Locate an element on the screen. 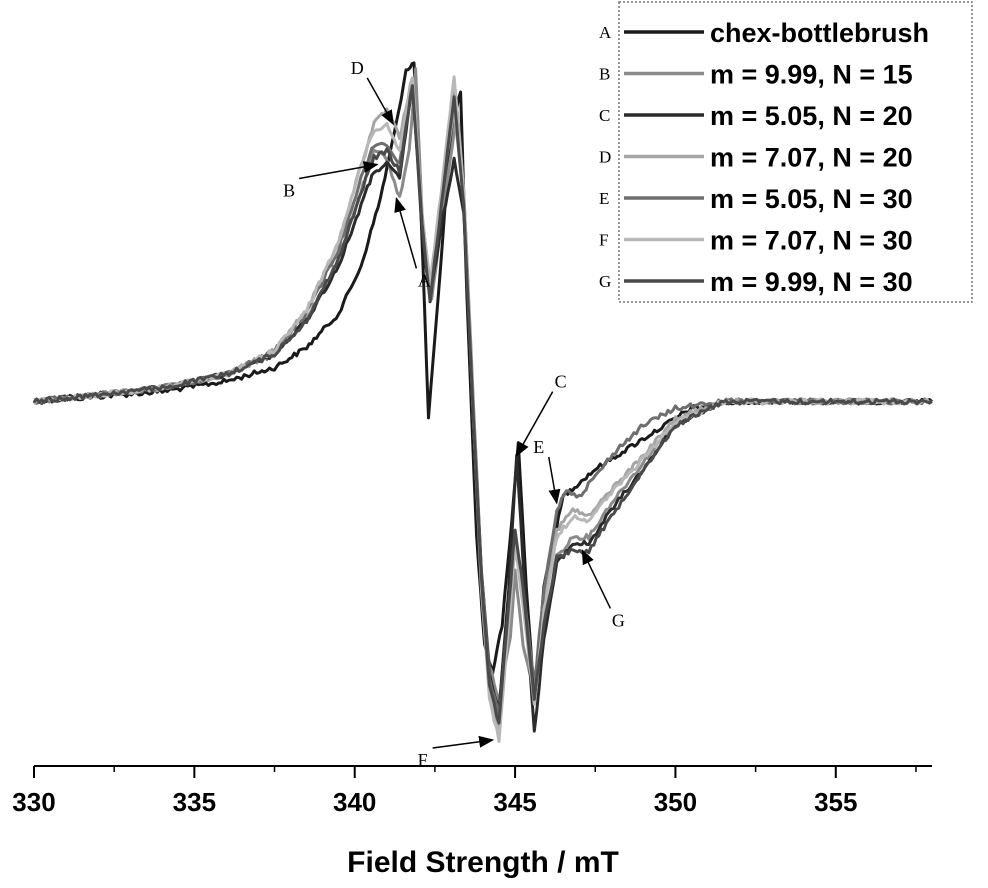 The image size is (988, 888). x-tick-label-330: 330 is located at coordinates (33, 802).